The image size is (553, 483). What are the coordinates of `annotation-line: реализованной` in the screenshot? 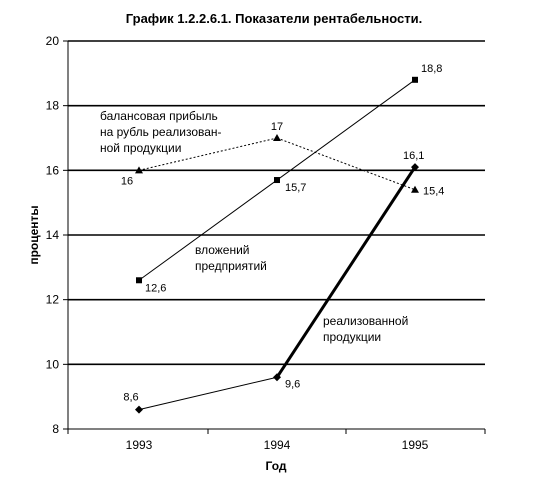 It's located at (365, 321).